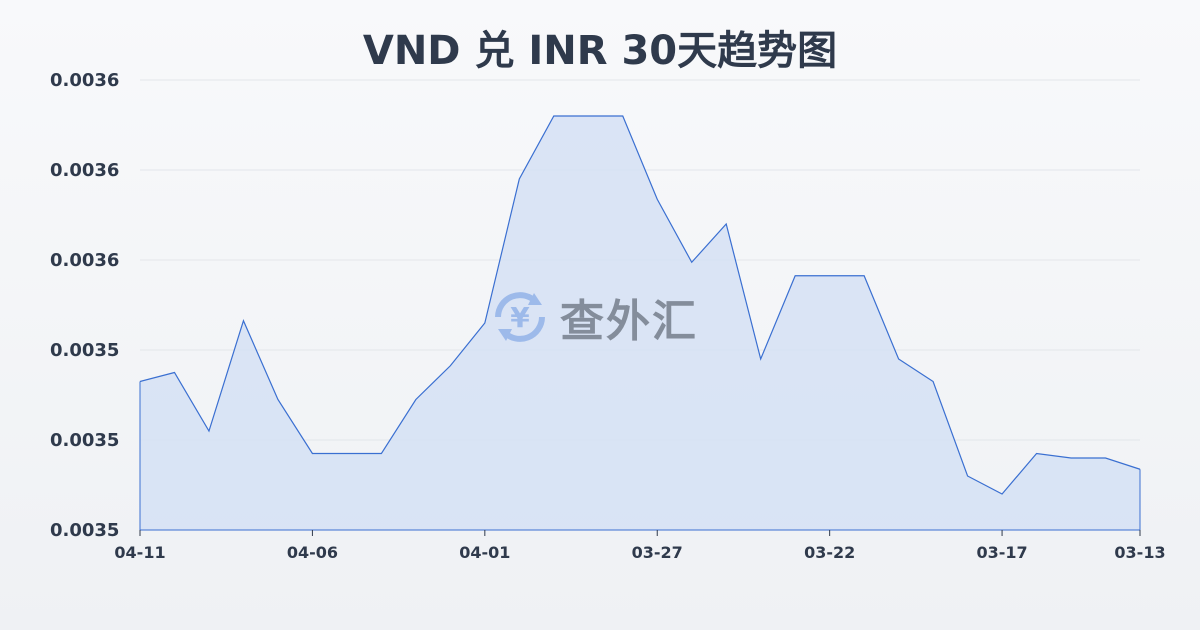 The width and height of the screenshot is (1200, 630). I want to click on x-tick-label: 03-27, so click(657, 552).